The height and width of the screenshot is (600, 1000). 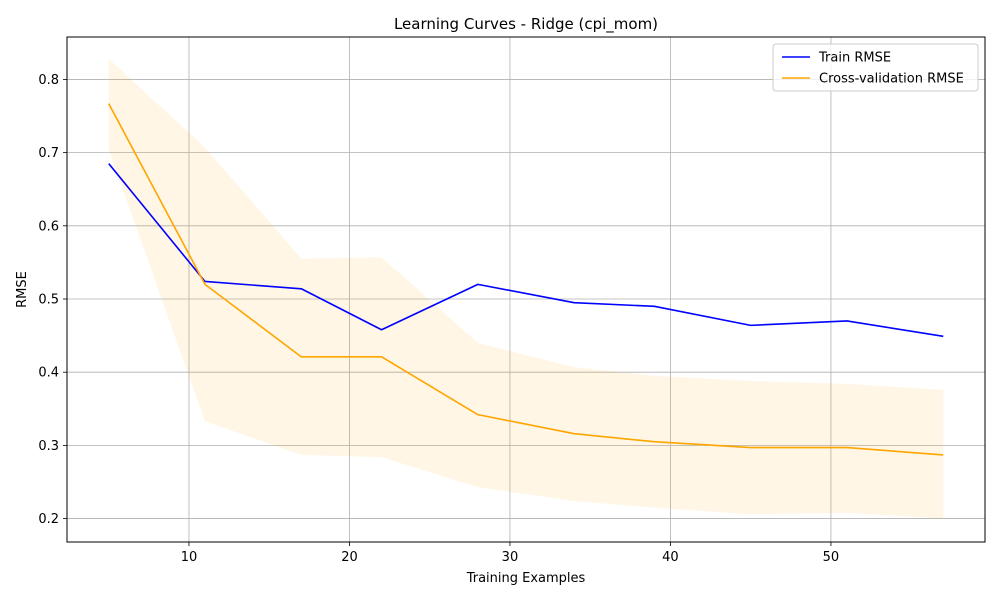 I want to click on y-tick-label: 0.4, so click(x=48, y=373).